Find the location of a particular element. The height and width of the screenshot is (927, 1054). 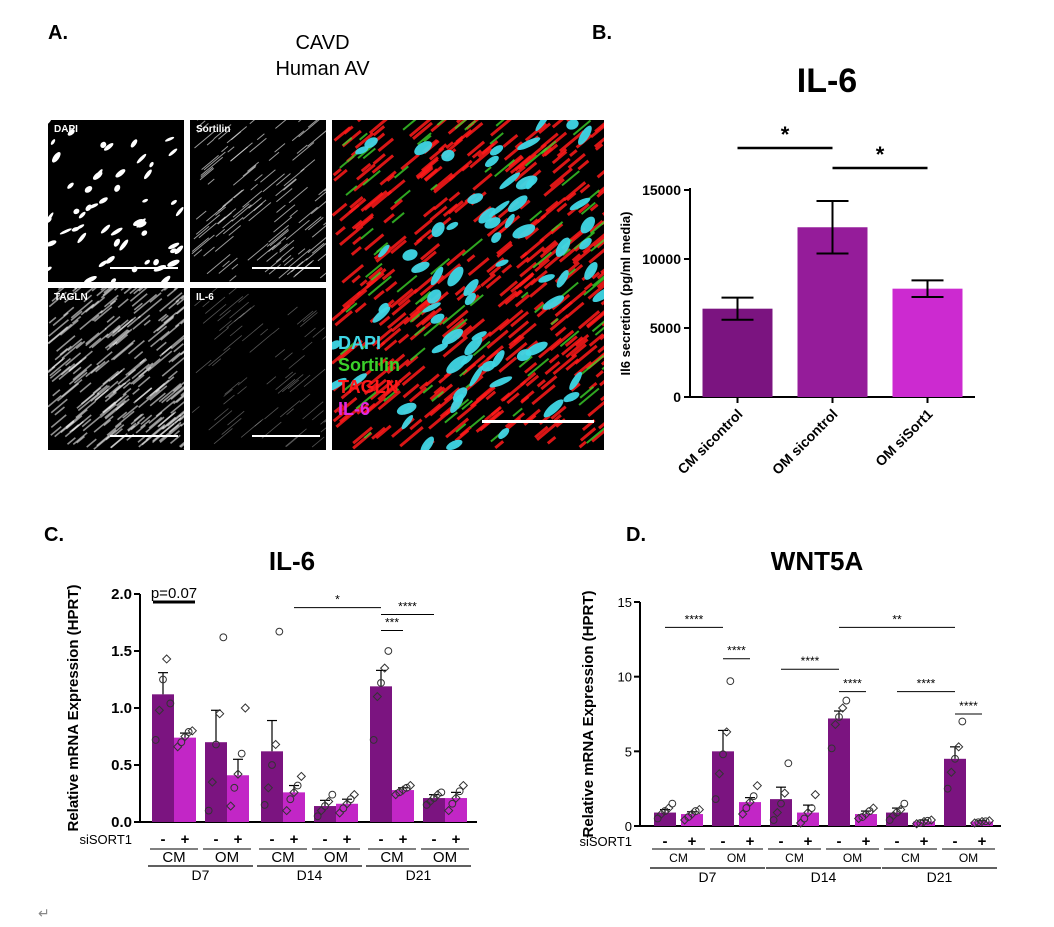

legend-tagln: TAGLN is located at coordinates (368, 387).